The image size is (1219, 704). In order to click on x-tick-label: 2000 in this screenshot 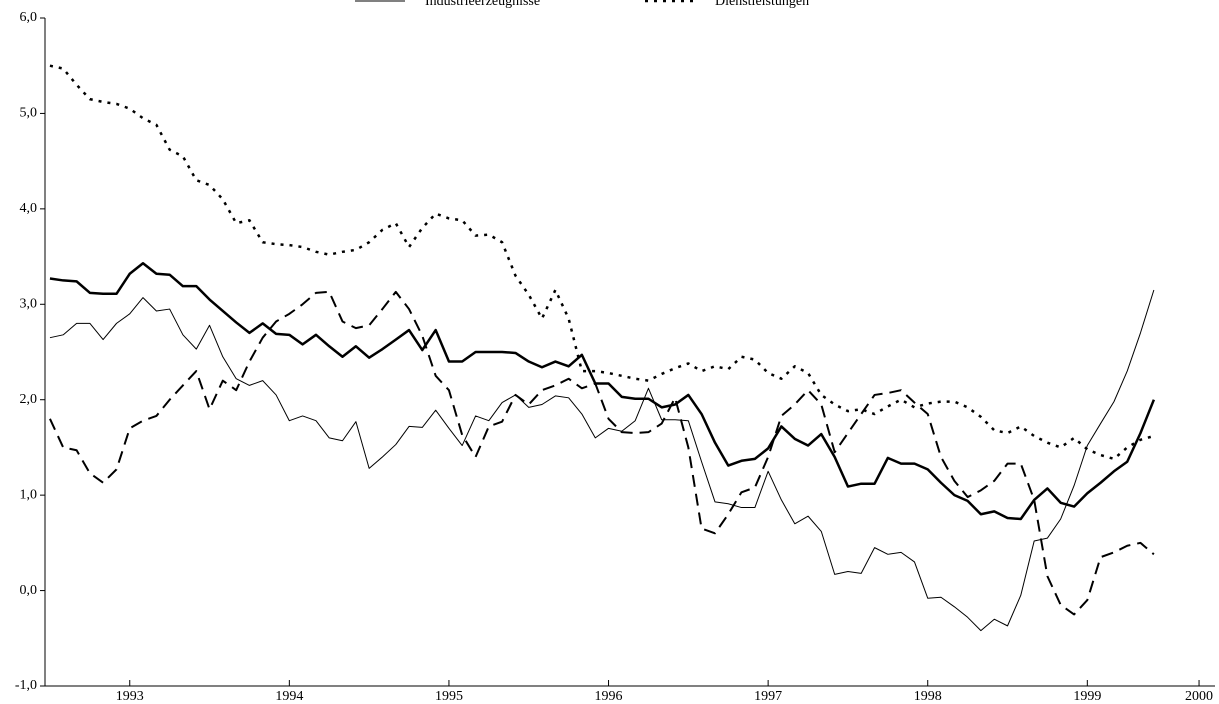, I will do `click(1199, 696)`.